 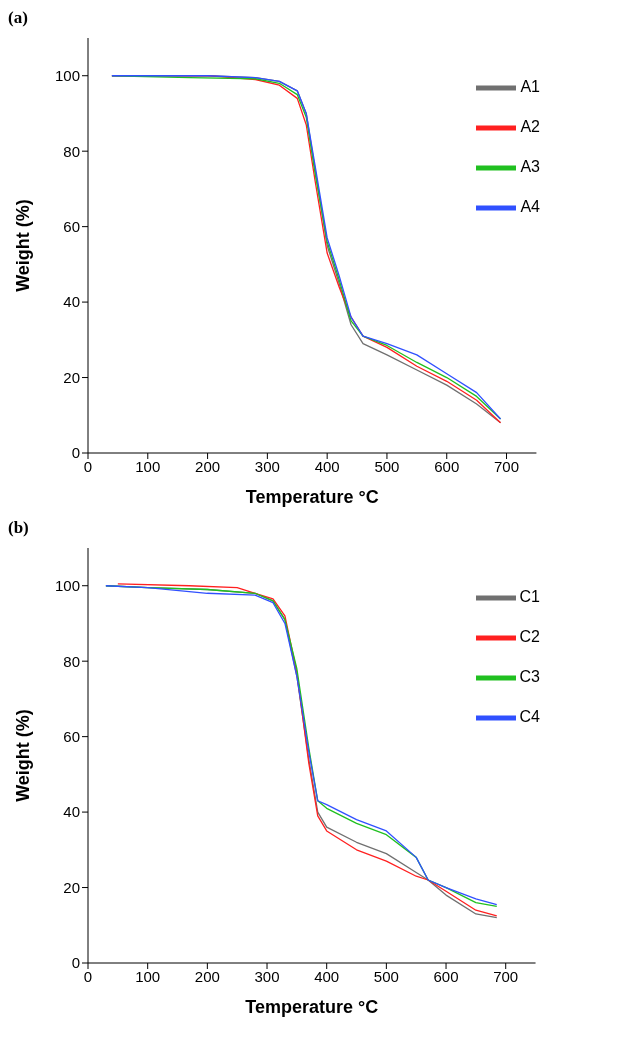 What do you see at coordinates (530, 127) in the screenshot?
I see `legend-label: A2` at bounding box center [530, 127].